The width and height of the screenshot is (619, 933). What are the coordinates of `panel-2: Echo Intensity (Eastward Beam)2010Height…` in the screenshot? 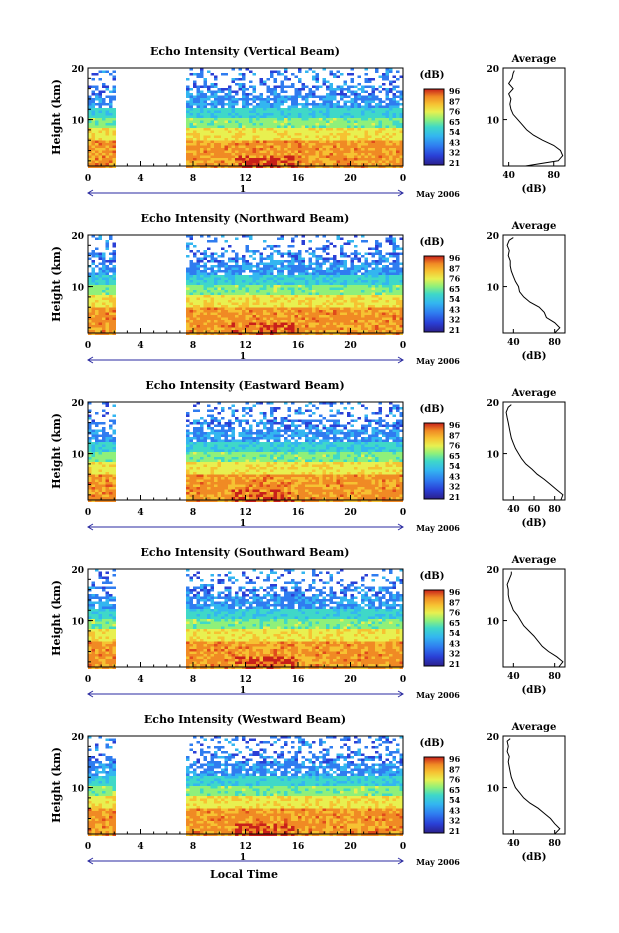 It's located at (307, 456).